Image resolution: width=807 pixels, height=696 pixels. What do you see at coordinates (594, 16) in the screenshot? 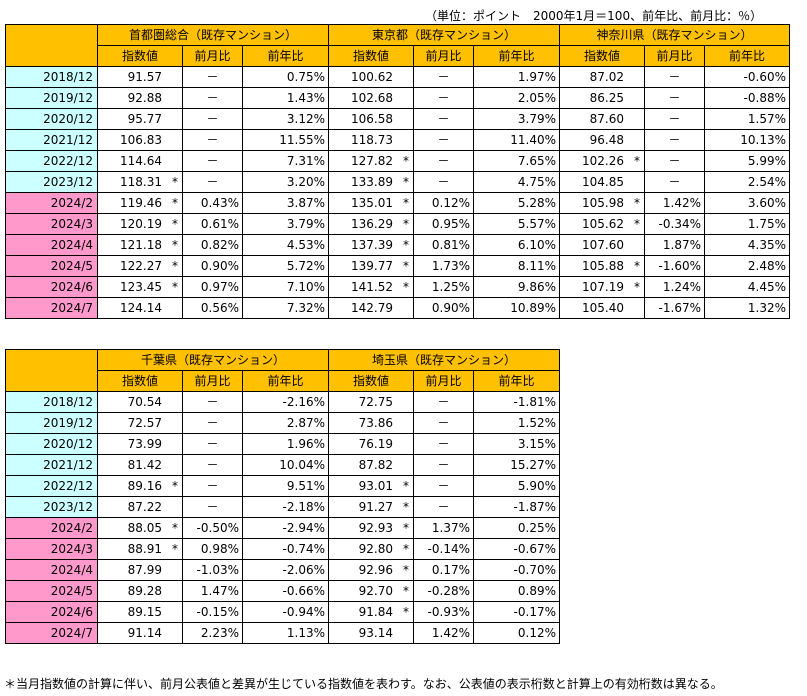
I see `unit-note: （単位：ポイント 2000年1月＝100、前年比、前月比：％）` at bounding box center [594, 16].